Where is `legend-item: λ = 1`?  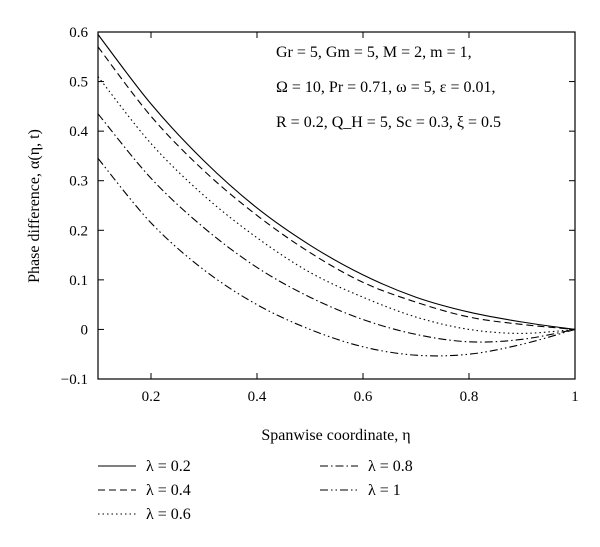 legend-item: λ = 1 is located at coordinates (360, 490).